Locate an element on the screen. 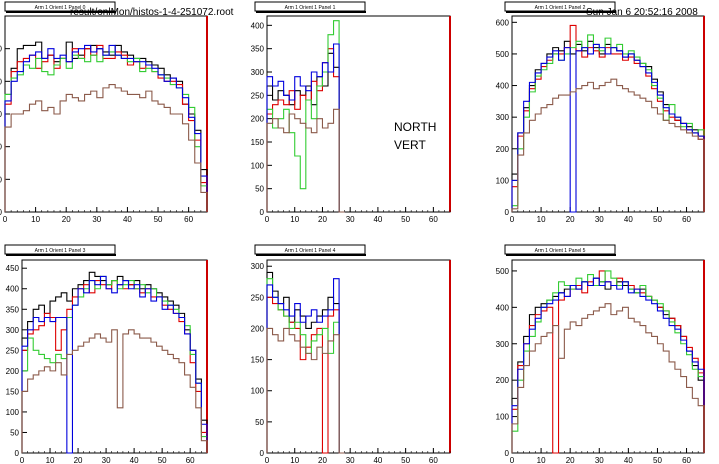 This screenshot has height=464, width=719. root-file-path: result/onlMon/histos-1-4-251072.root is located at coordinates (152, 12).